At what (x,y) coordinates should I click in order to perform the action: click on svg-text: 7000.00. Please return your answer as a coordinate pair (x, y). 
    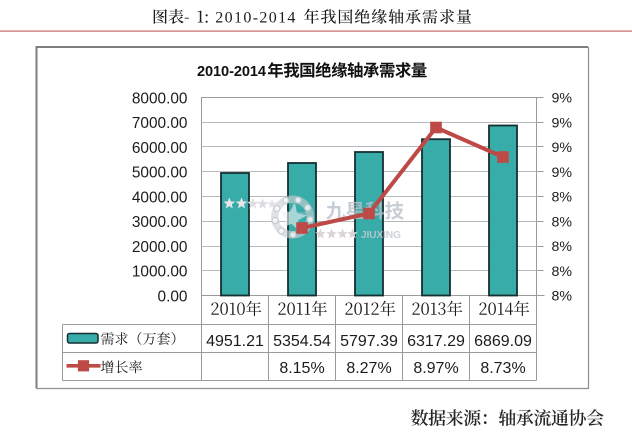
    Looking at the image, I should click on (160, 123).